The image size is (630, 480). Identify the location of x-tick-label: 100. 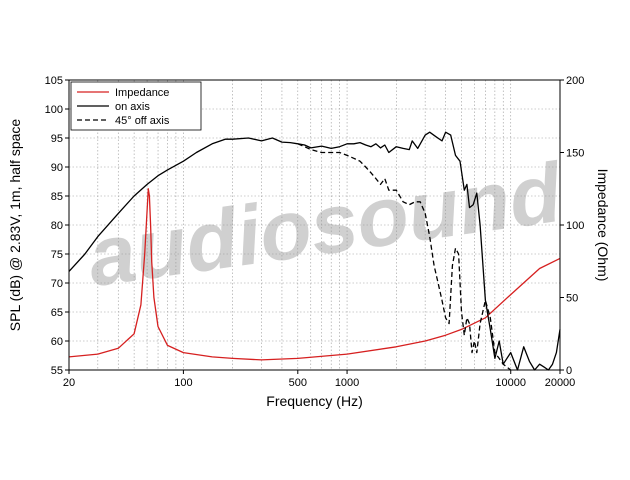
(183, 383).